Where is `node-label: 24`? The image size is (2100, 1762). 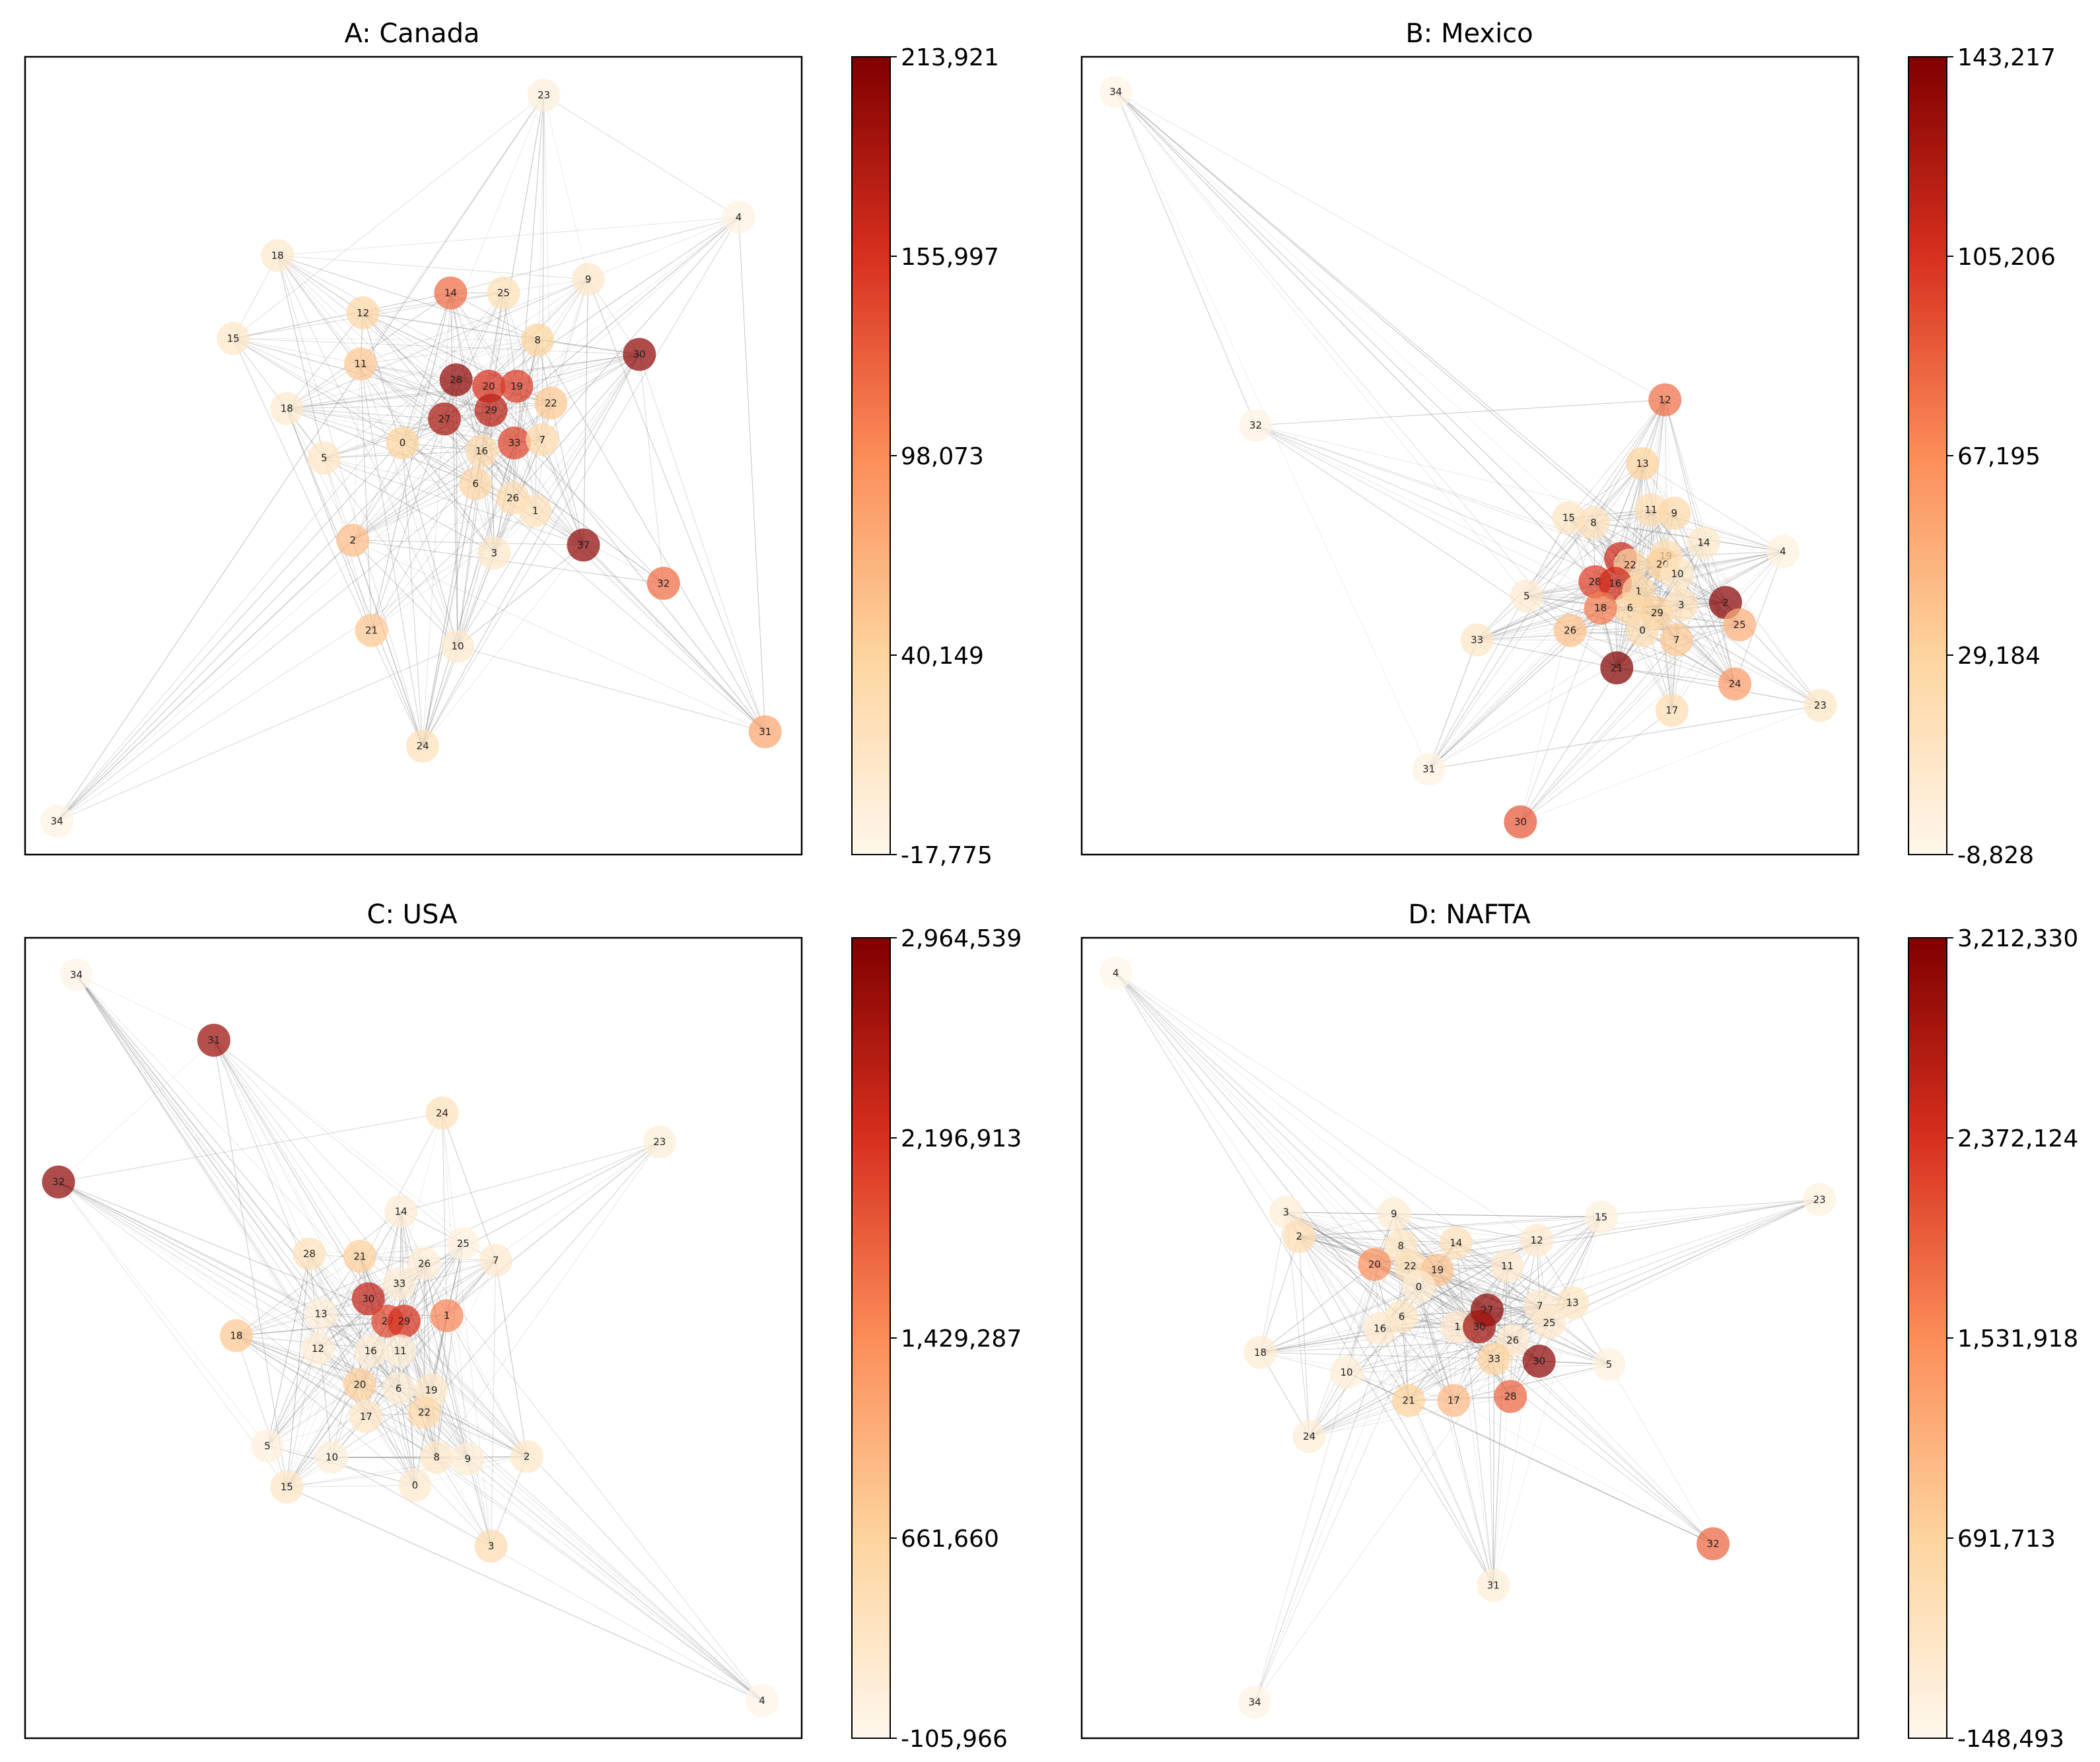 node-label: 24 is located at coordinates (423, 746).